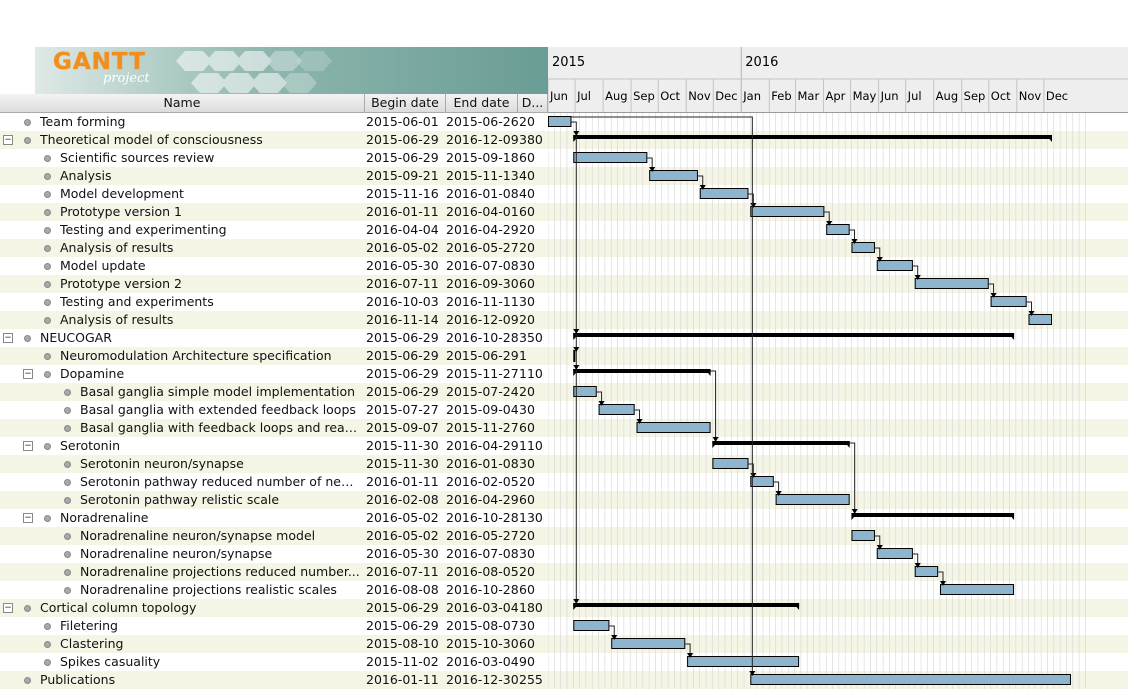 This screenshot has height=689, width=1128. Describe the element at coordinates (402, 589) in the screenshot. I see `task-begin-date: 2016-08-08` at that location.